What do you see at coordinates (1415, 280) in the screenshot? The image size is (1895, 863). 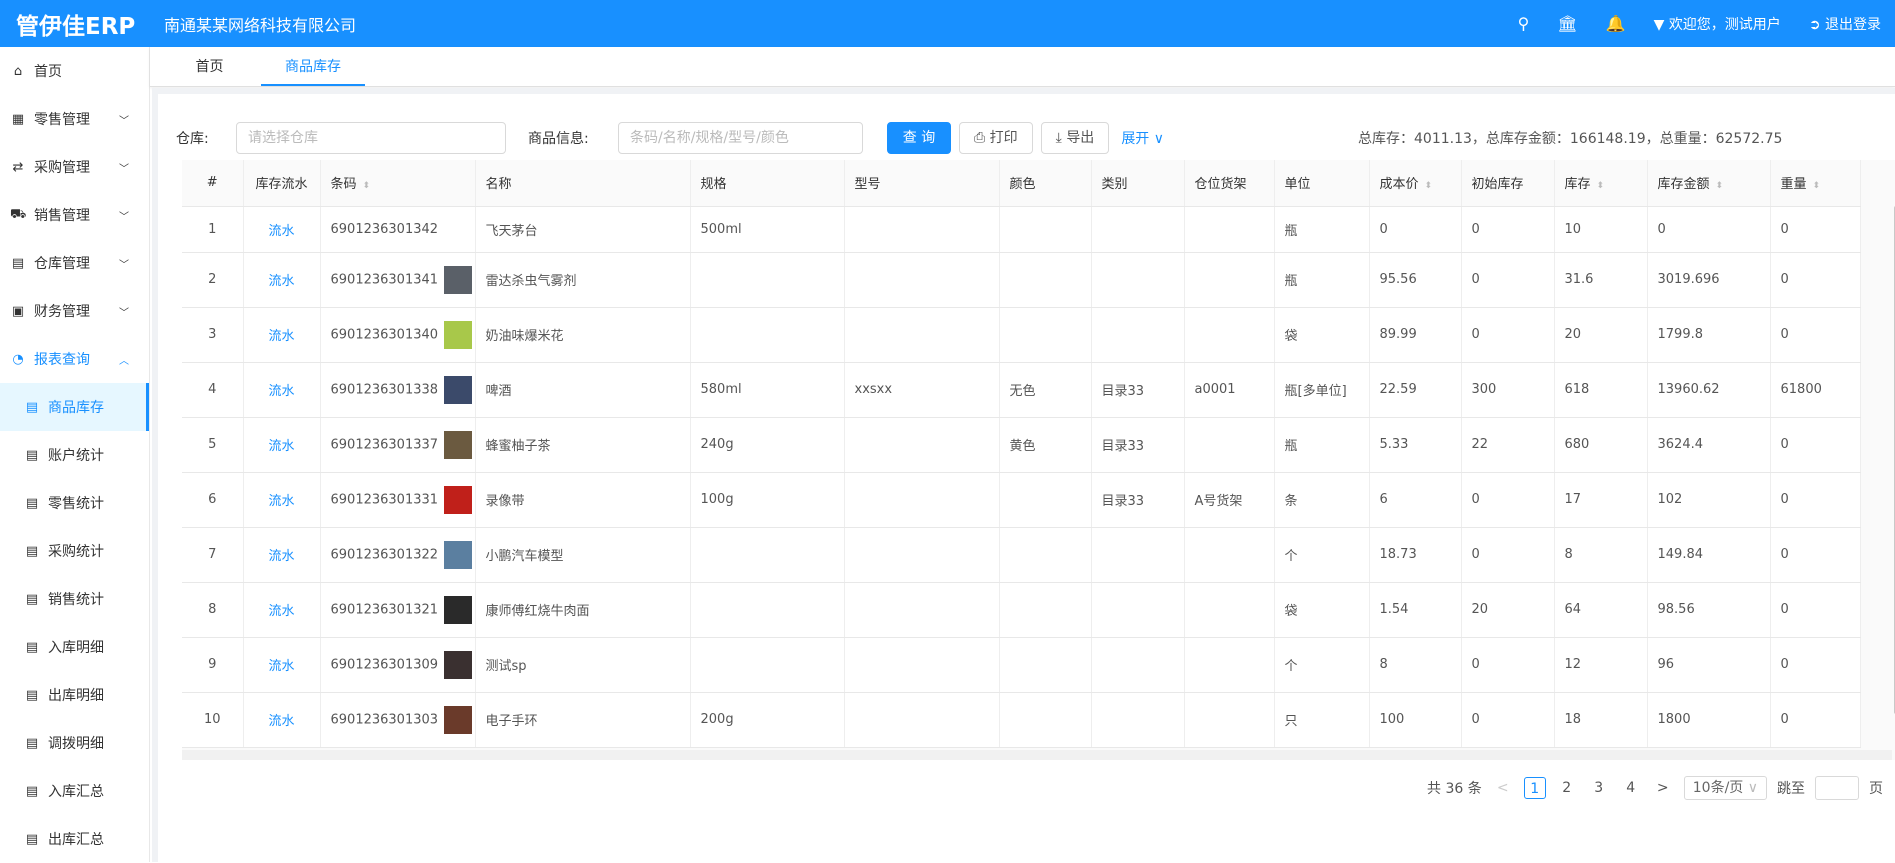 I see `table-cell: 95.56` at bounding box center [1415, 280].